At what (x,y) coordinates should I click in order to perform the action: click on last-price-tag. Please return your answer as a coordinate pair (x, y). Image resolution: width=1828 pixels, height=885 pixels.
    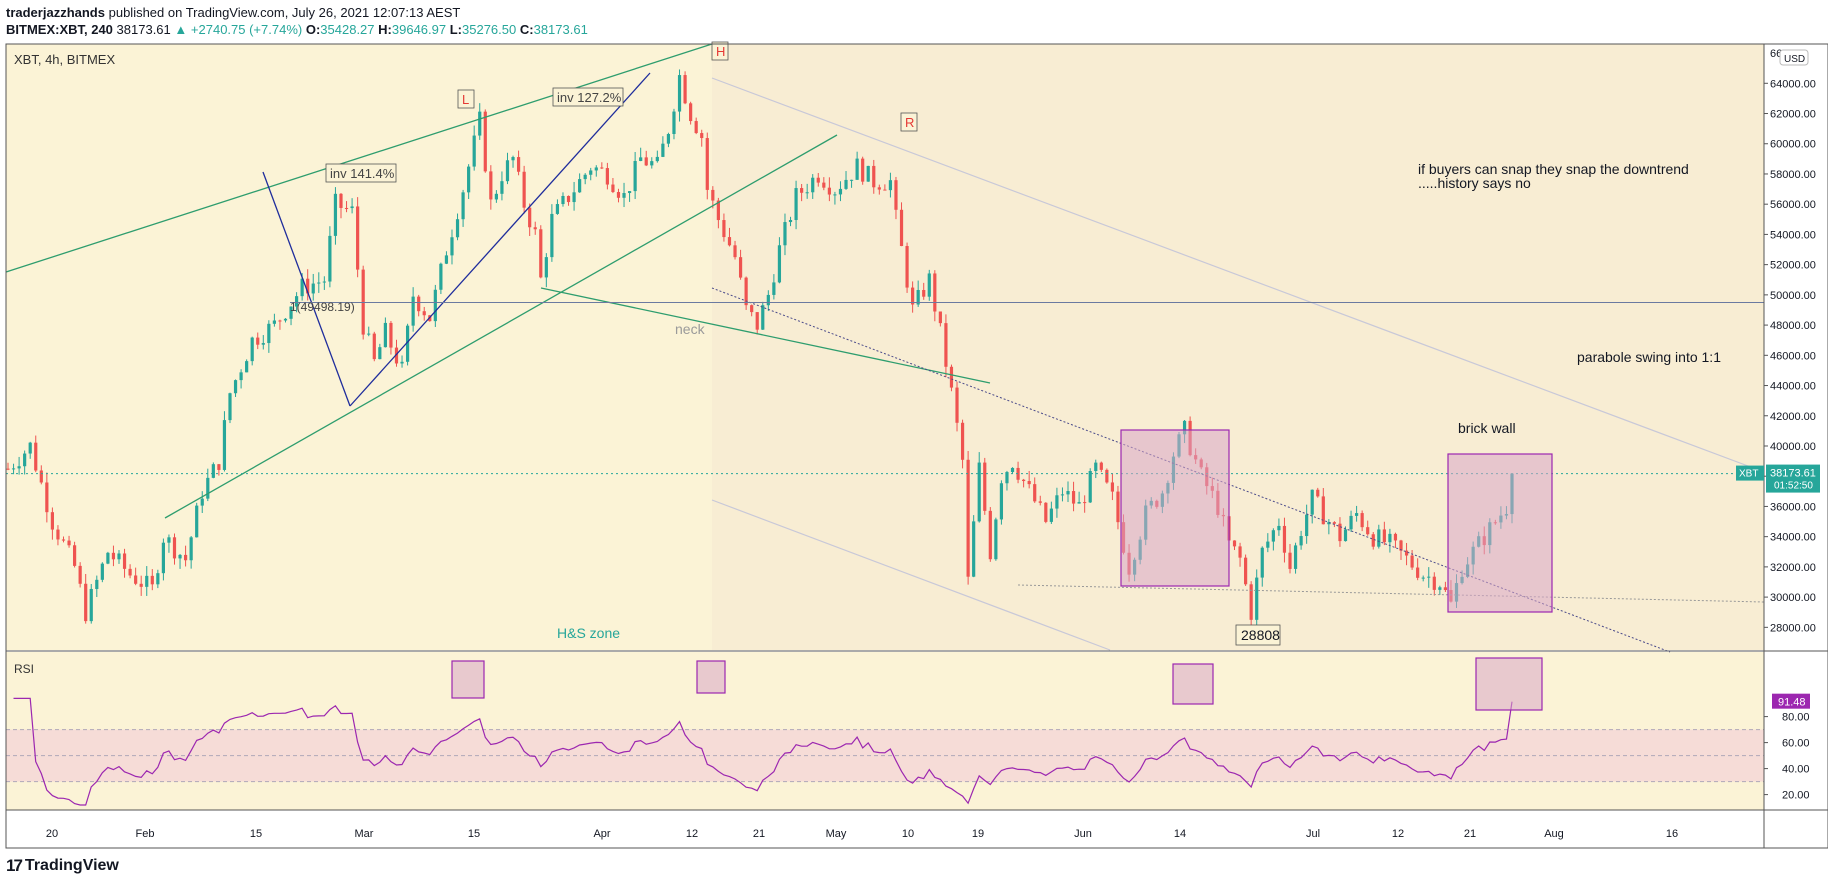
    Looking at the image, I should click on (1793, 478).